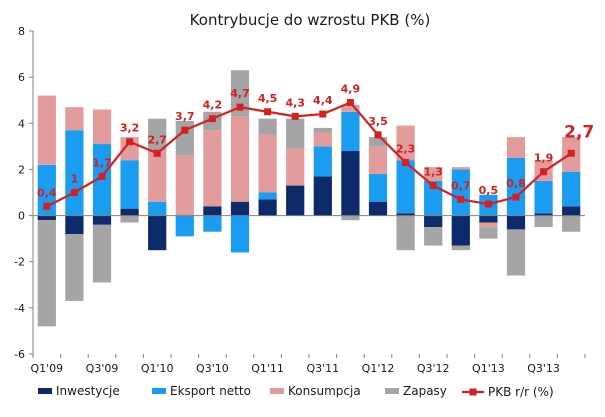 This screenshot has height=417, width=605. I want to click on bar-eksport-netto-Q412, so click(460, 192).